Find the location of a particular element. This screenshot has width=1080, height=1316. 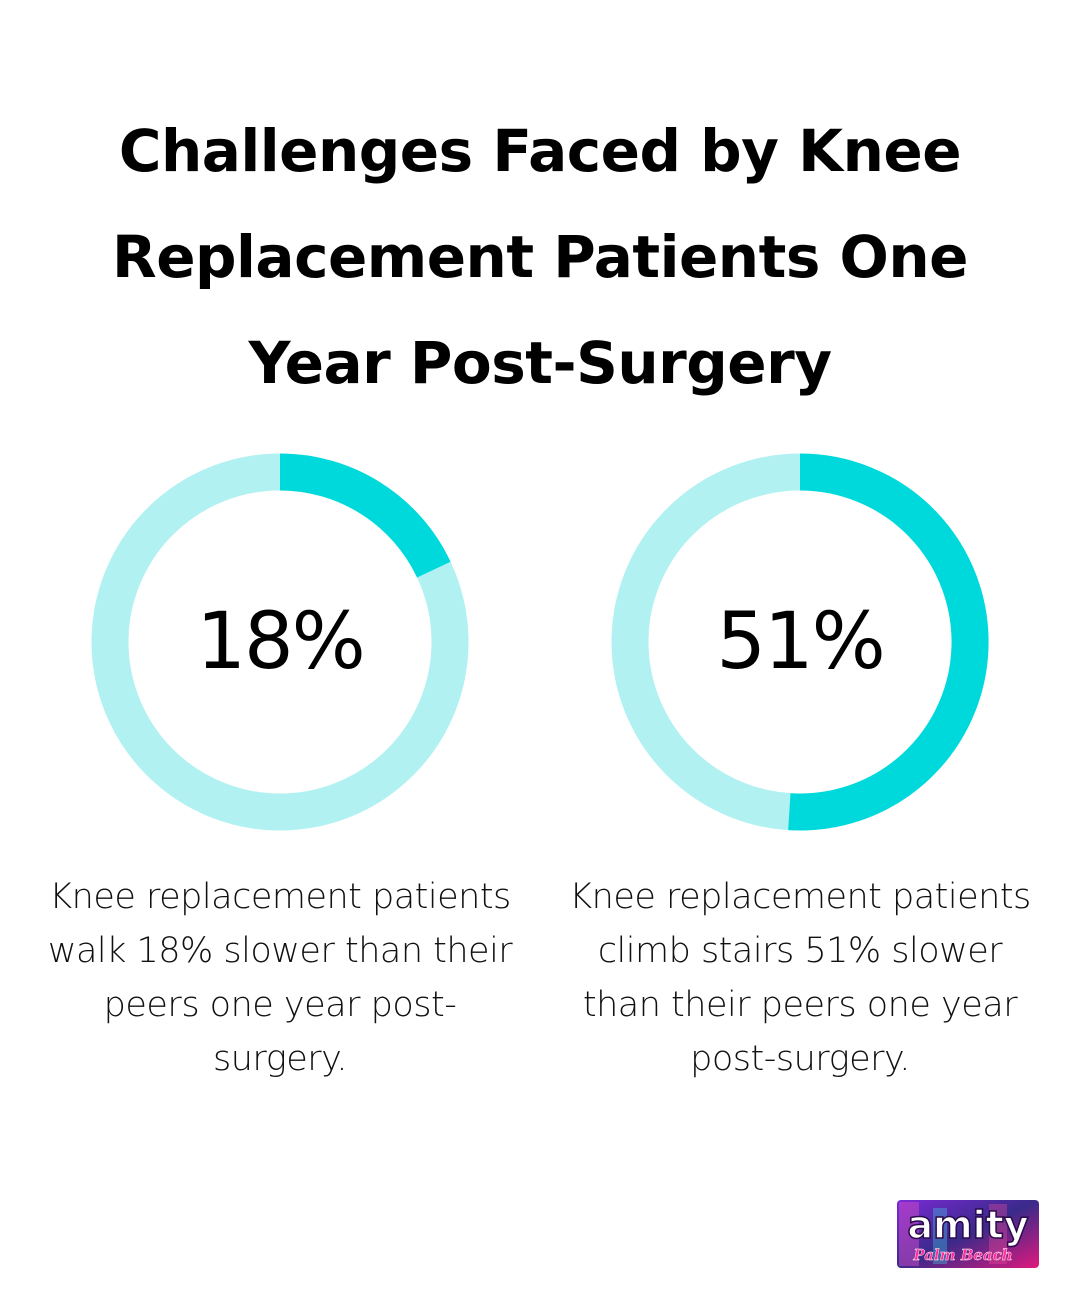

donut-value-label: 51% is located at coordinates (800, 642).